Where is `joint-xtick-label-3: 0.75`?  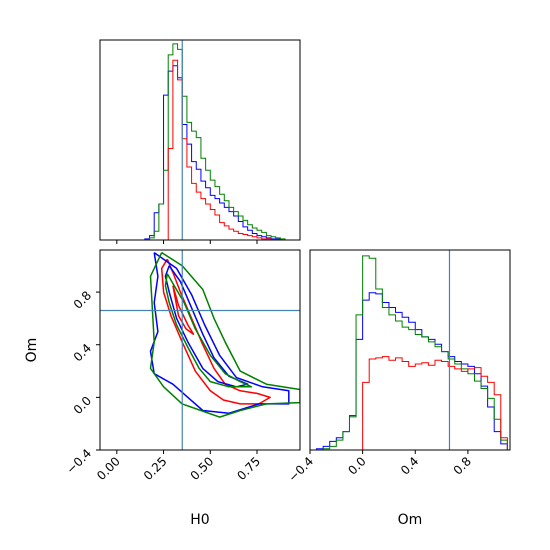
joint-xtick-label-3: 0.75 is located at coordinates (248, 468).